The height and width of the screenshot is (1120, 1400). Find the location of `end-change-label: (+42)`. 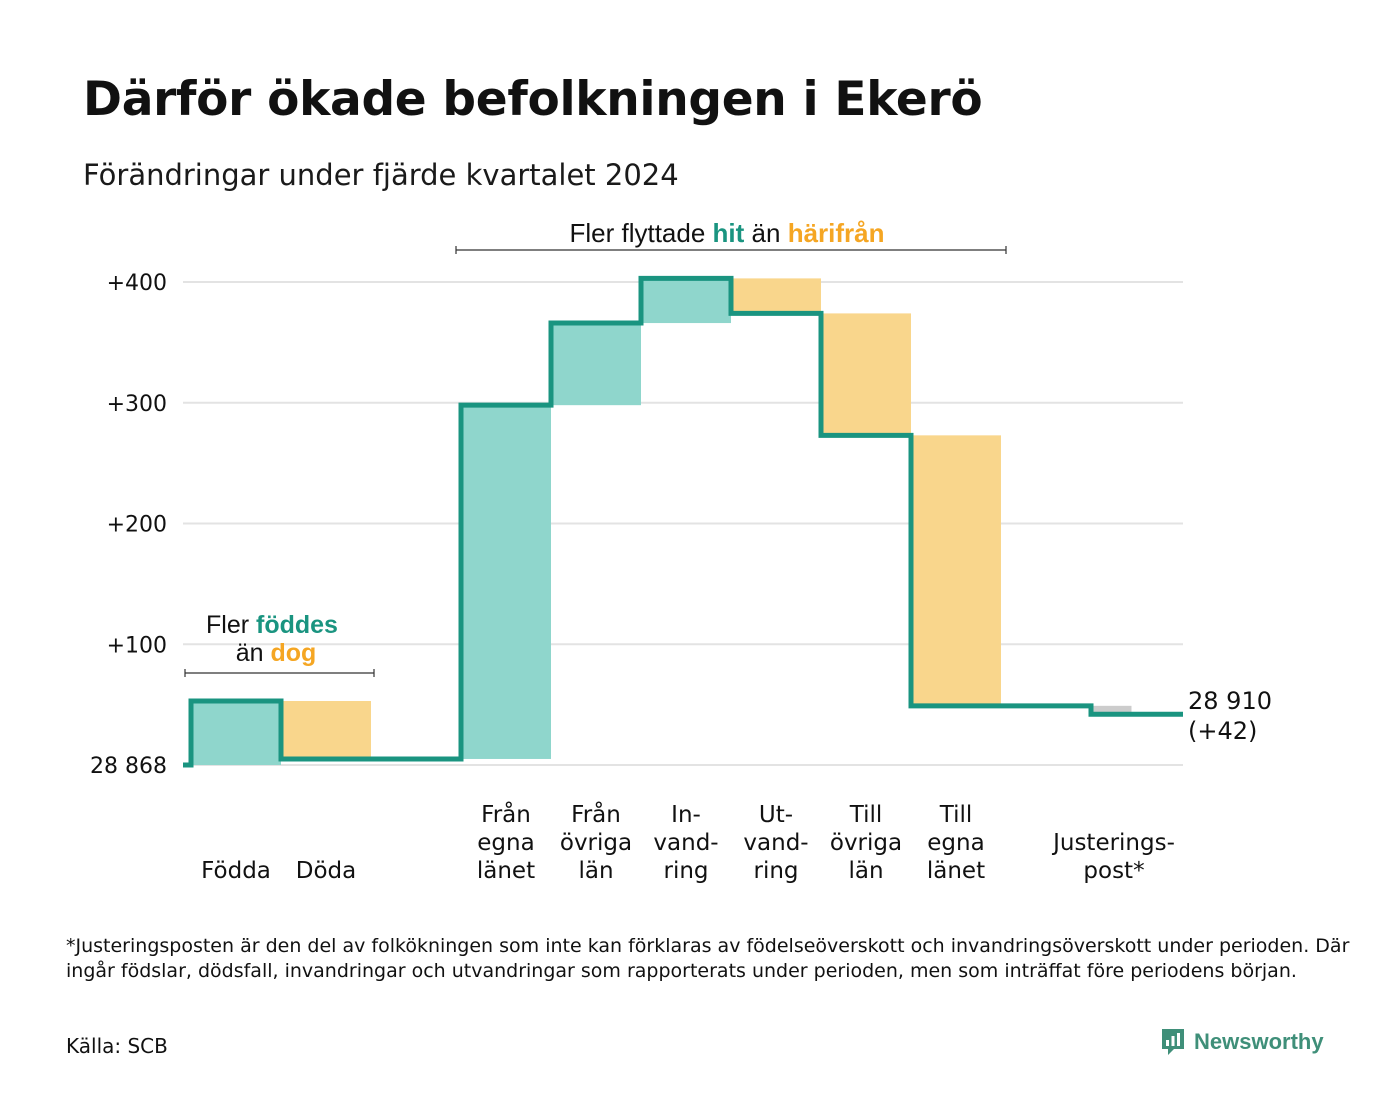

end-change-label: (+42) is located at coordinates (1222, 731).